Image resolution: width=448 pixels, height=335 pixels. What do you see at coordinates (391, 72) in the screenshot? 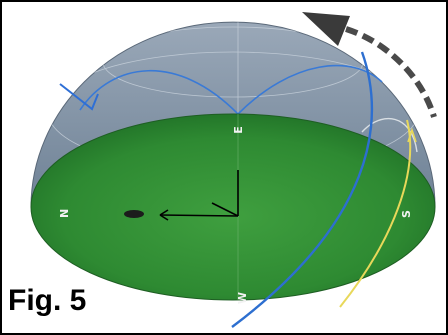
I see `rotation-arrow` at bounding box center [391, 72].